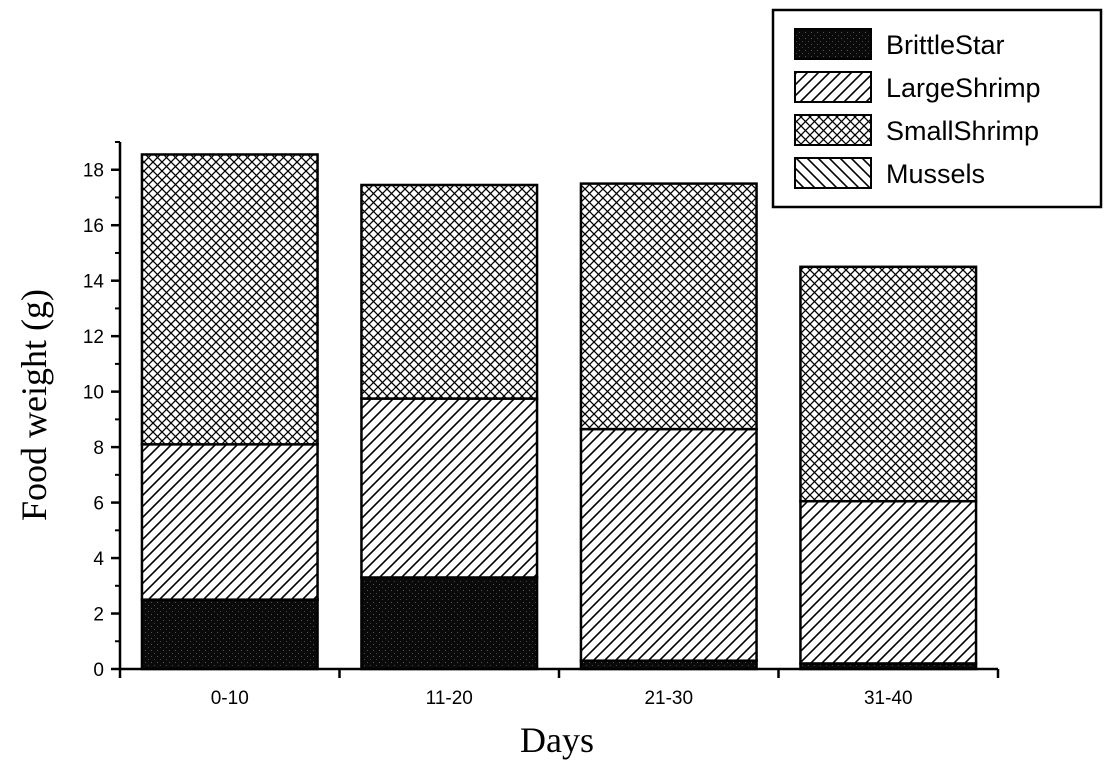 This screenshot has height=762, width=1108. Describe the element at coordinates (449, 698) in the screenshot. I see `x-tick-label: 11-20` at that location.